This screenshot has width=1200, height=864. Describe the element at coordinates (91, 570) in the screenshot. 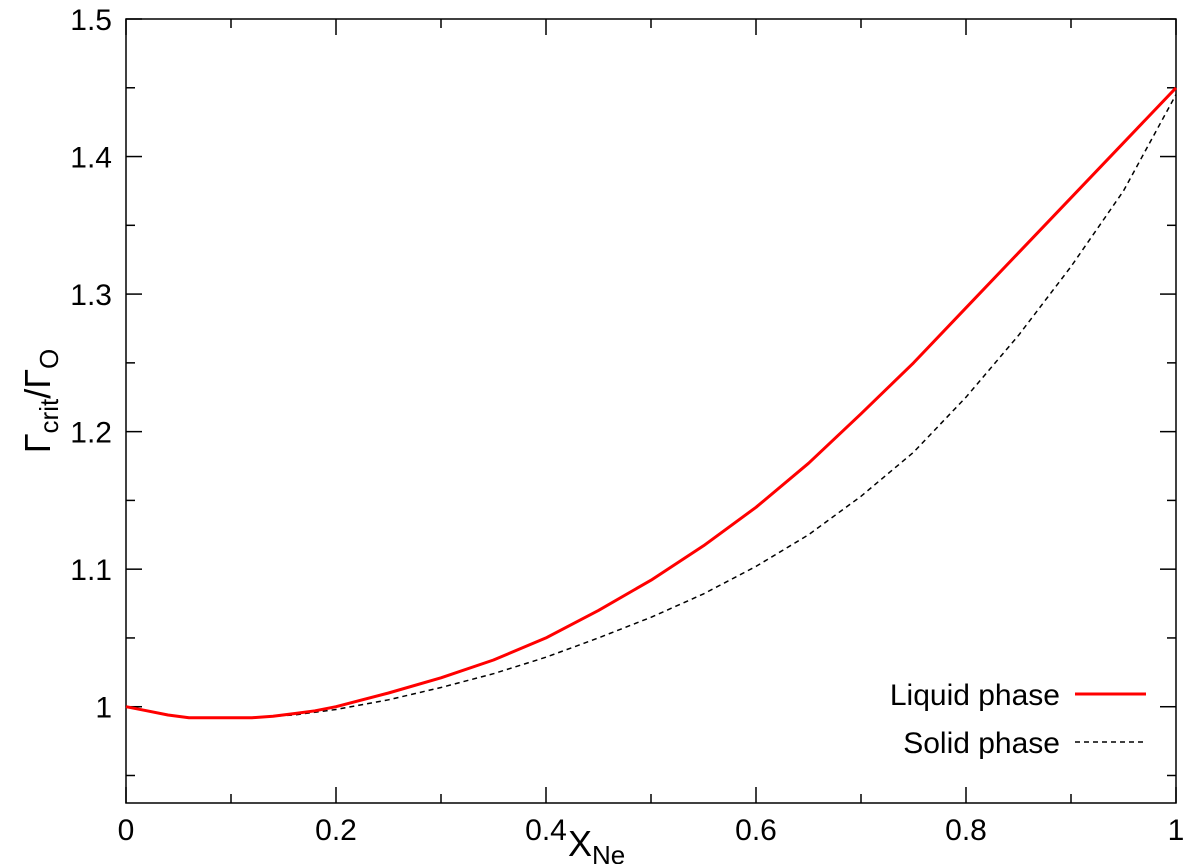

I see `y-tick-label: 1.1` at that location.